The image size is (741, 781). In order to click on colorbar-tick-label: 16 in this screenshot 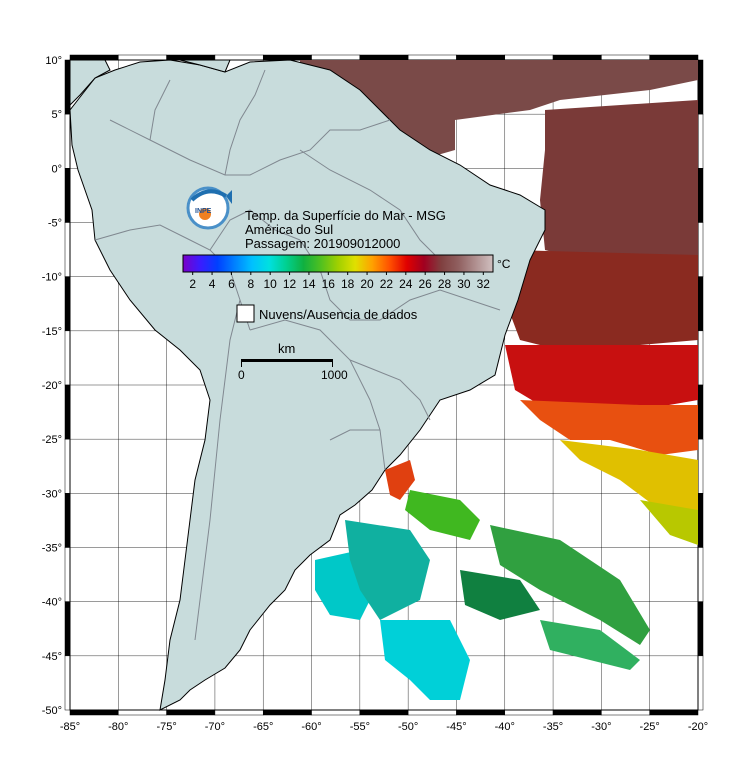, I will do `click(329, 284)`.